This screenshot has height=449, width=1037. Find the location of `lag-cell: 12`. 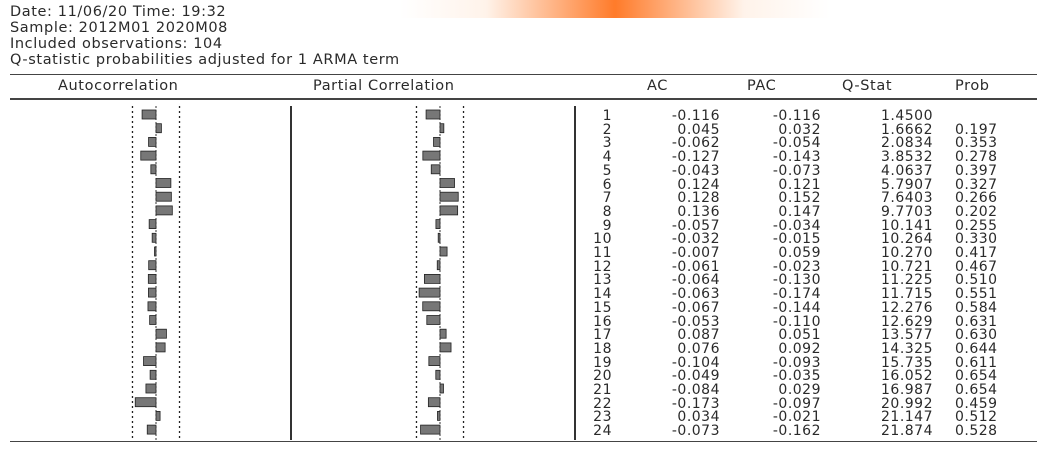

lag-cell: 12 is located at coordinates (602, 266).